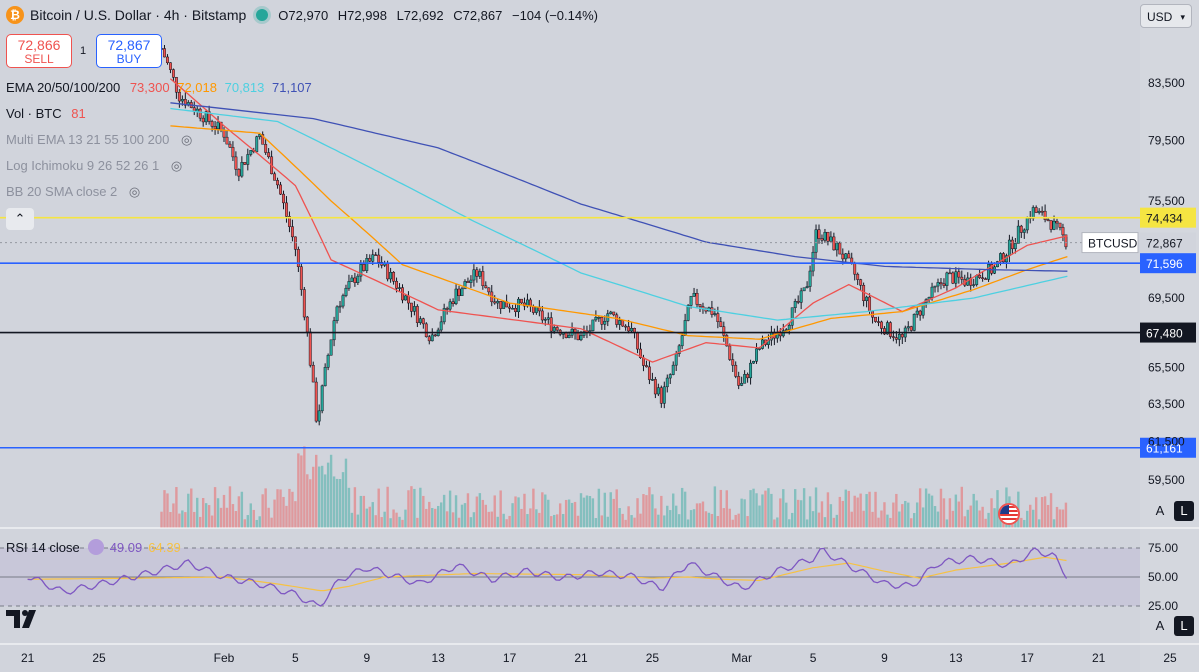 This screenshot has width=1199, height=672. I want to click on price-tick-label: 59,500, so click(1166, 480).